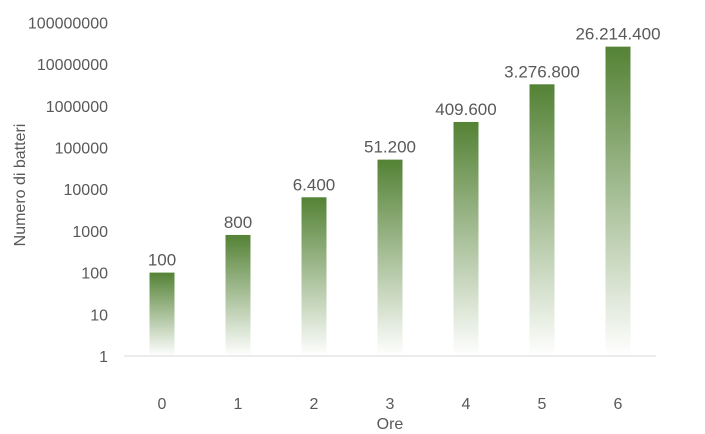 Image resolution: width=705 pixels, height=434 pixels. What do you see at coordinates (99, 315) in the screenshot?
I see `y-tick-label: 10` at bounding box center [99, 315].